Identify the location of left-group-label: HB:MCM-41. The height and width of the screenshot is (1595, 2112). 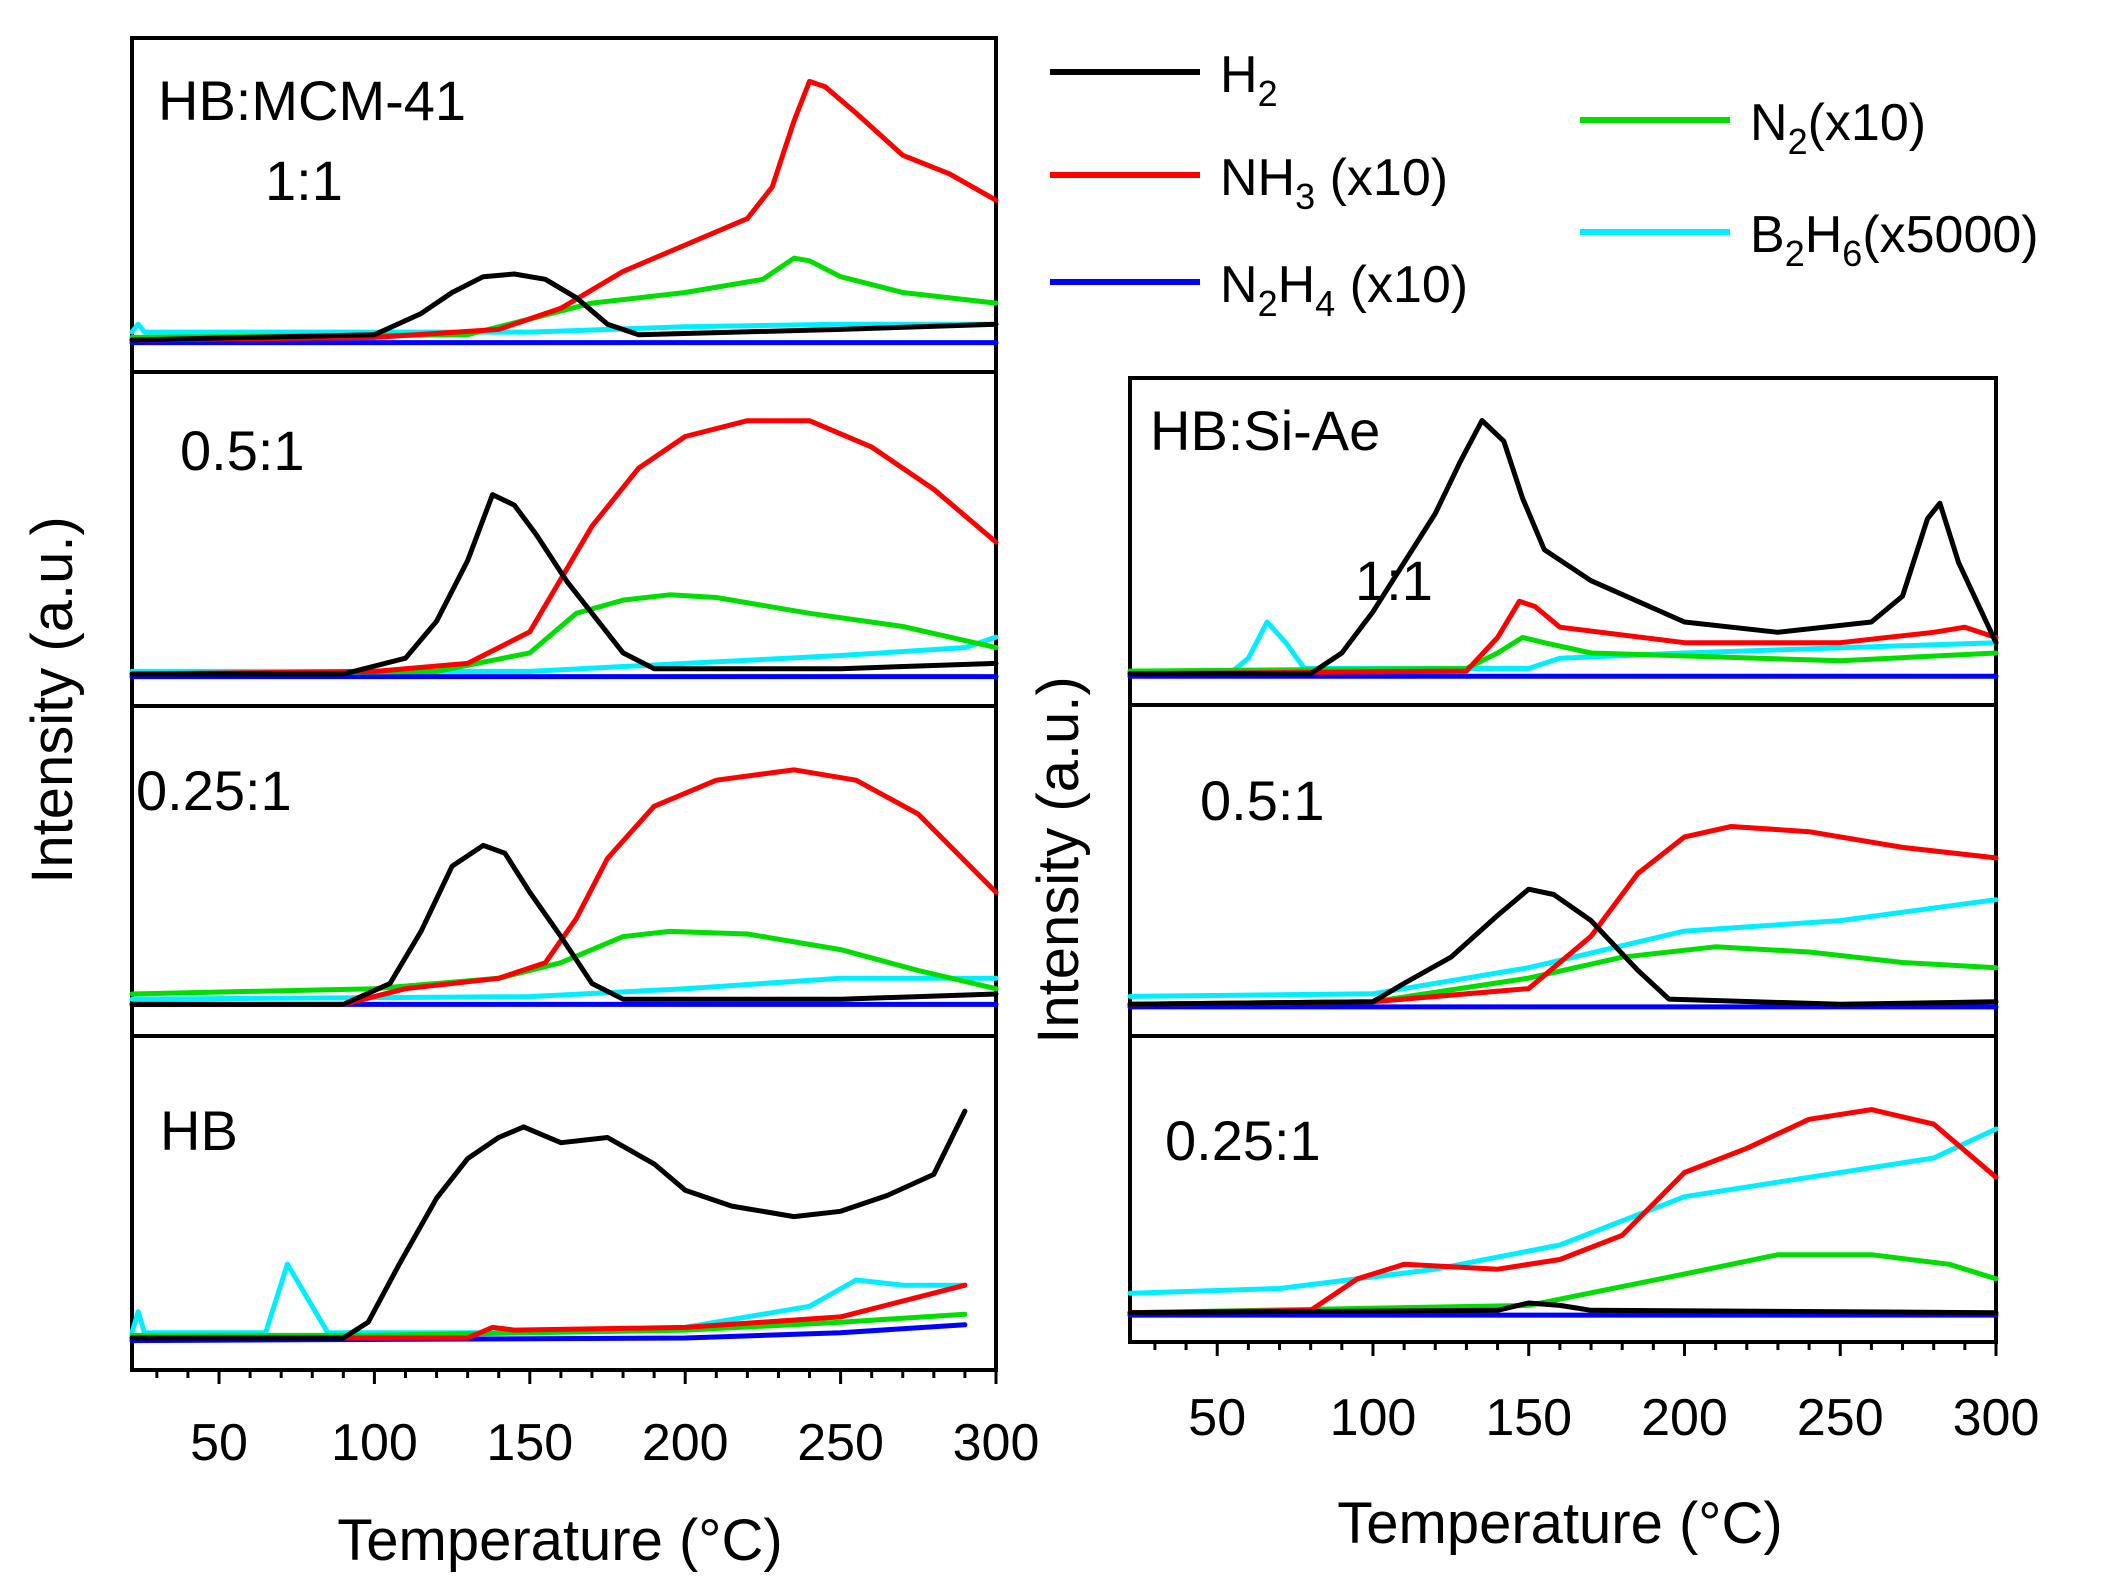
(312, 100).